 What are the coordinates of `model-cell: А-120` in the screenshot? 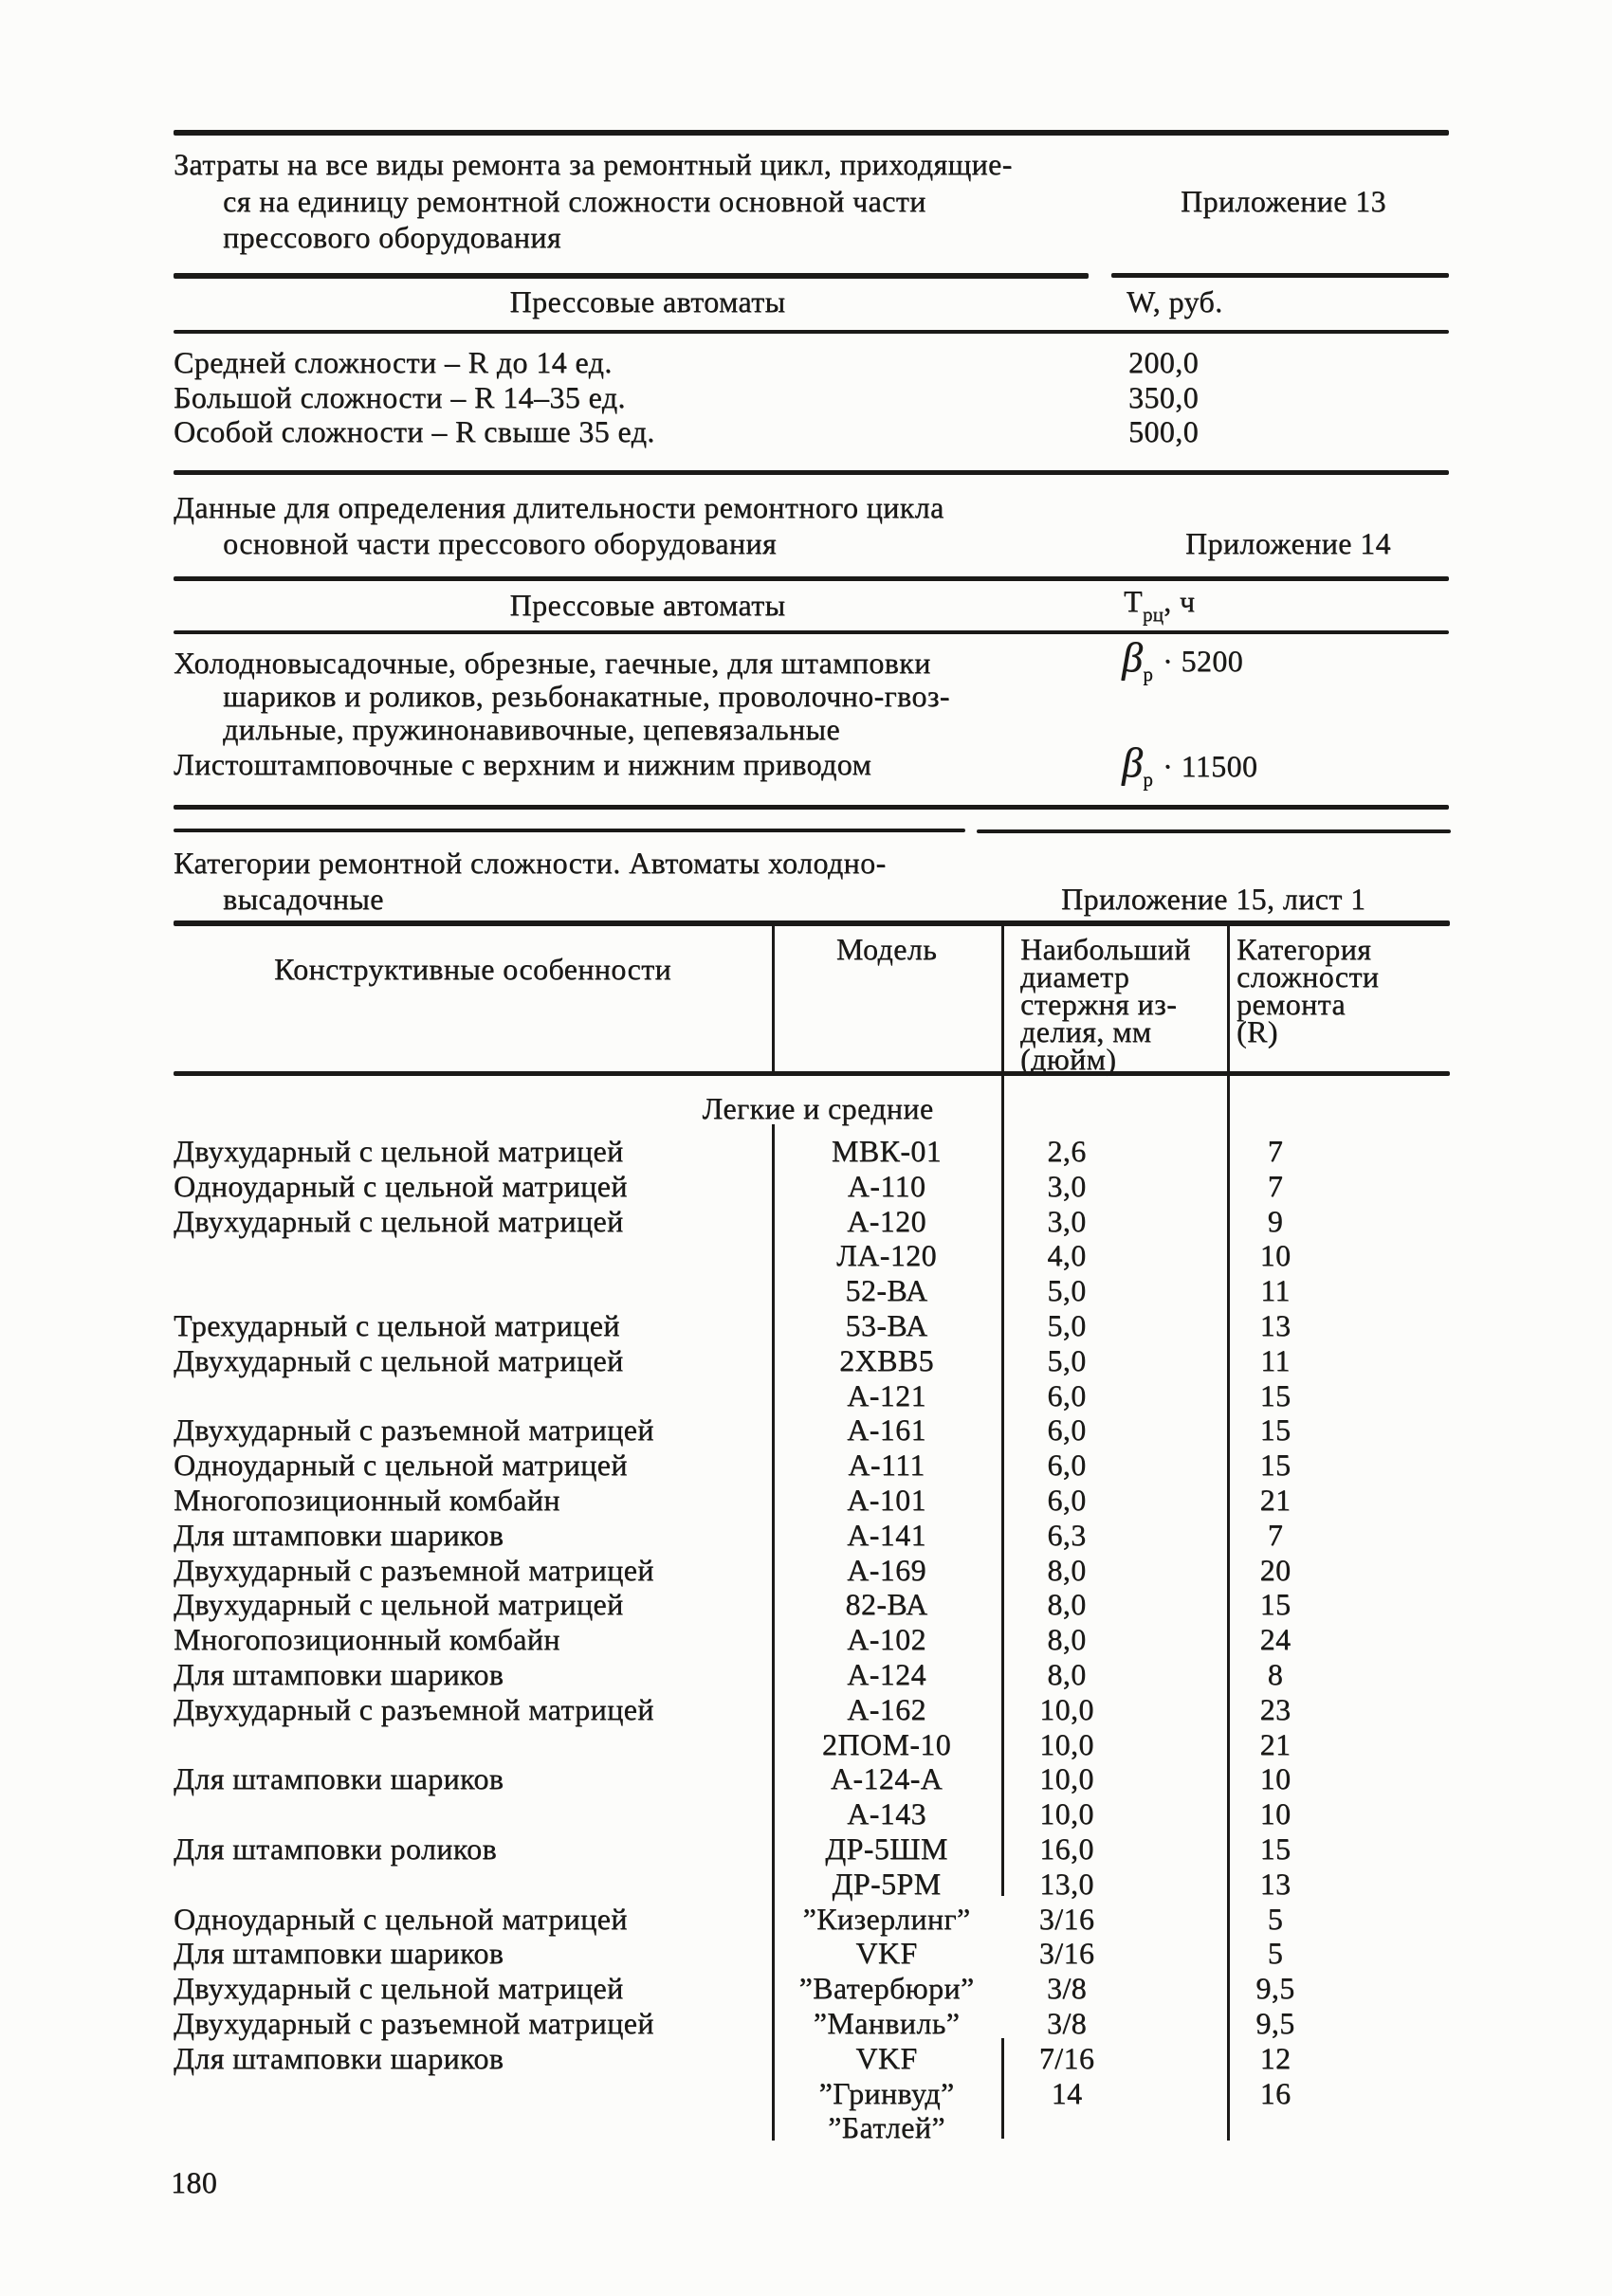 It's located at (886, 1220).